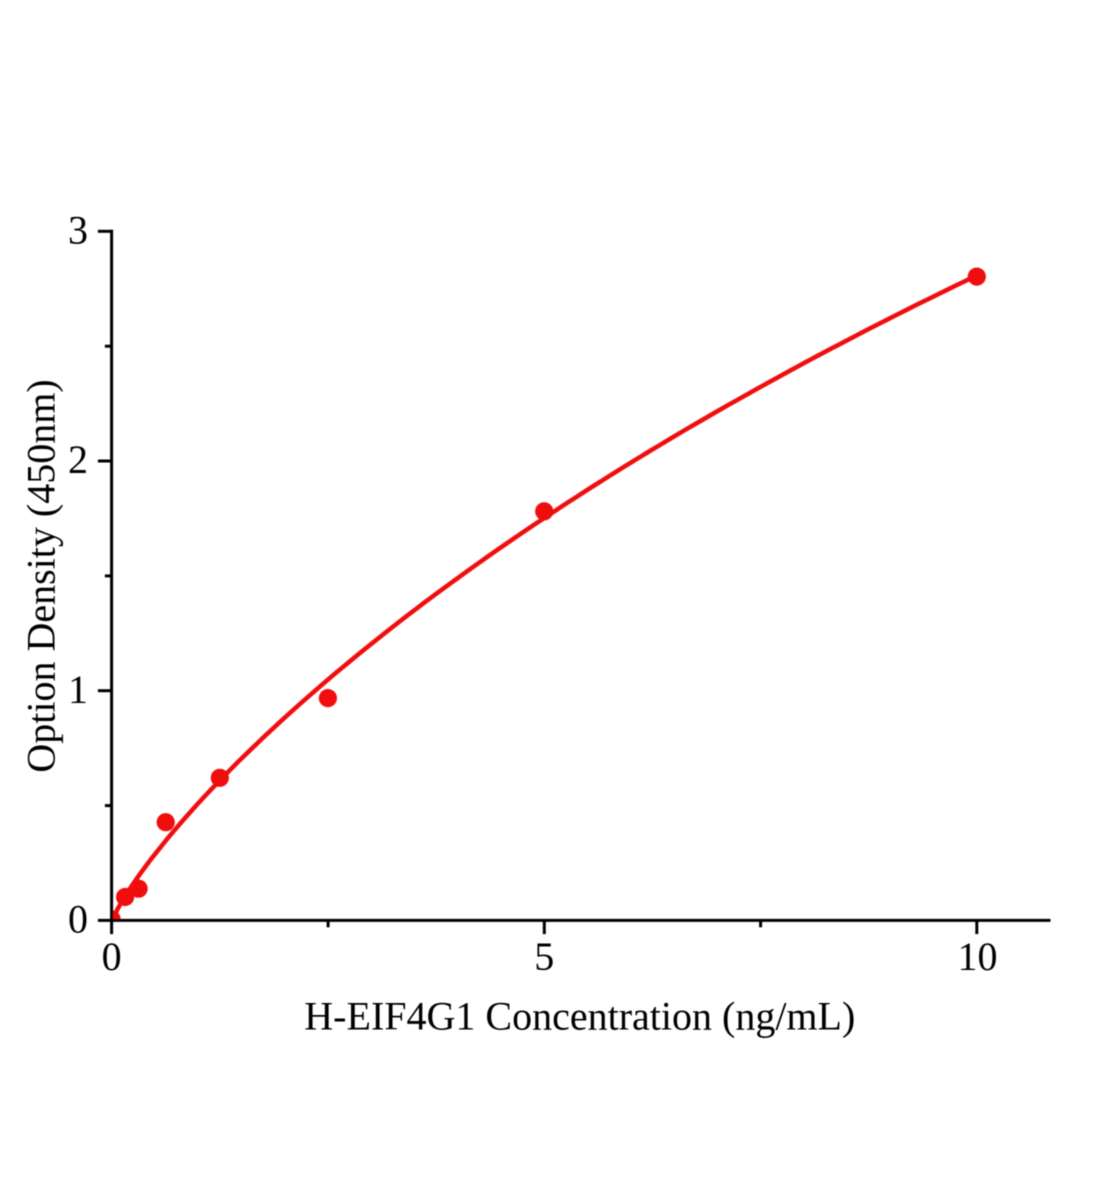 This screenshot has height=1200, width=1104. Describe the element at coordinates (544, 956) in the screenshot. I see `svg-text: 5` at that location.